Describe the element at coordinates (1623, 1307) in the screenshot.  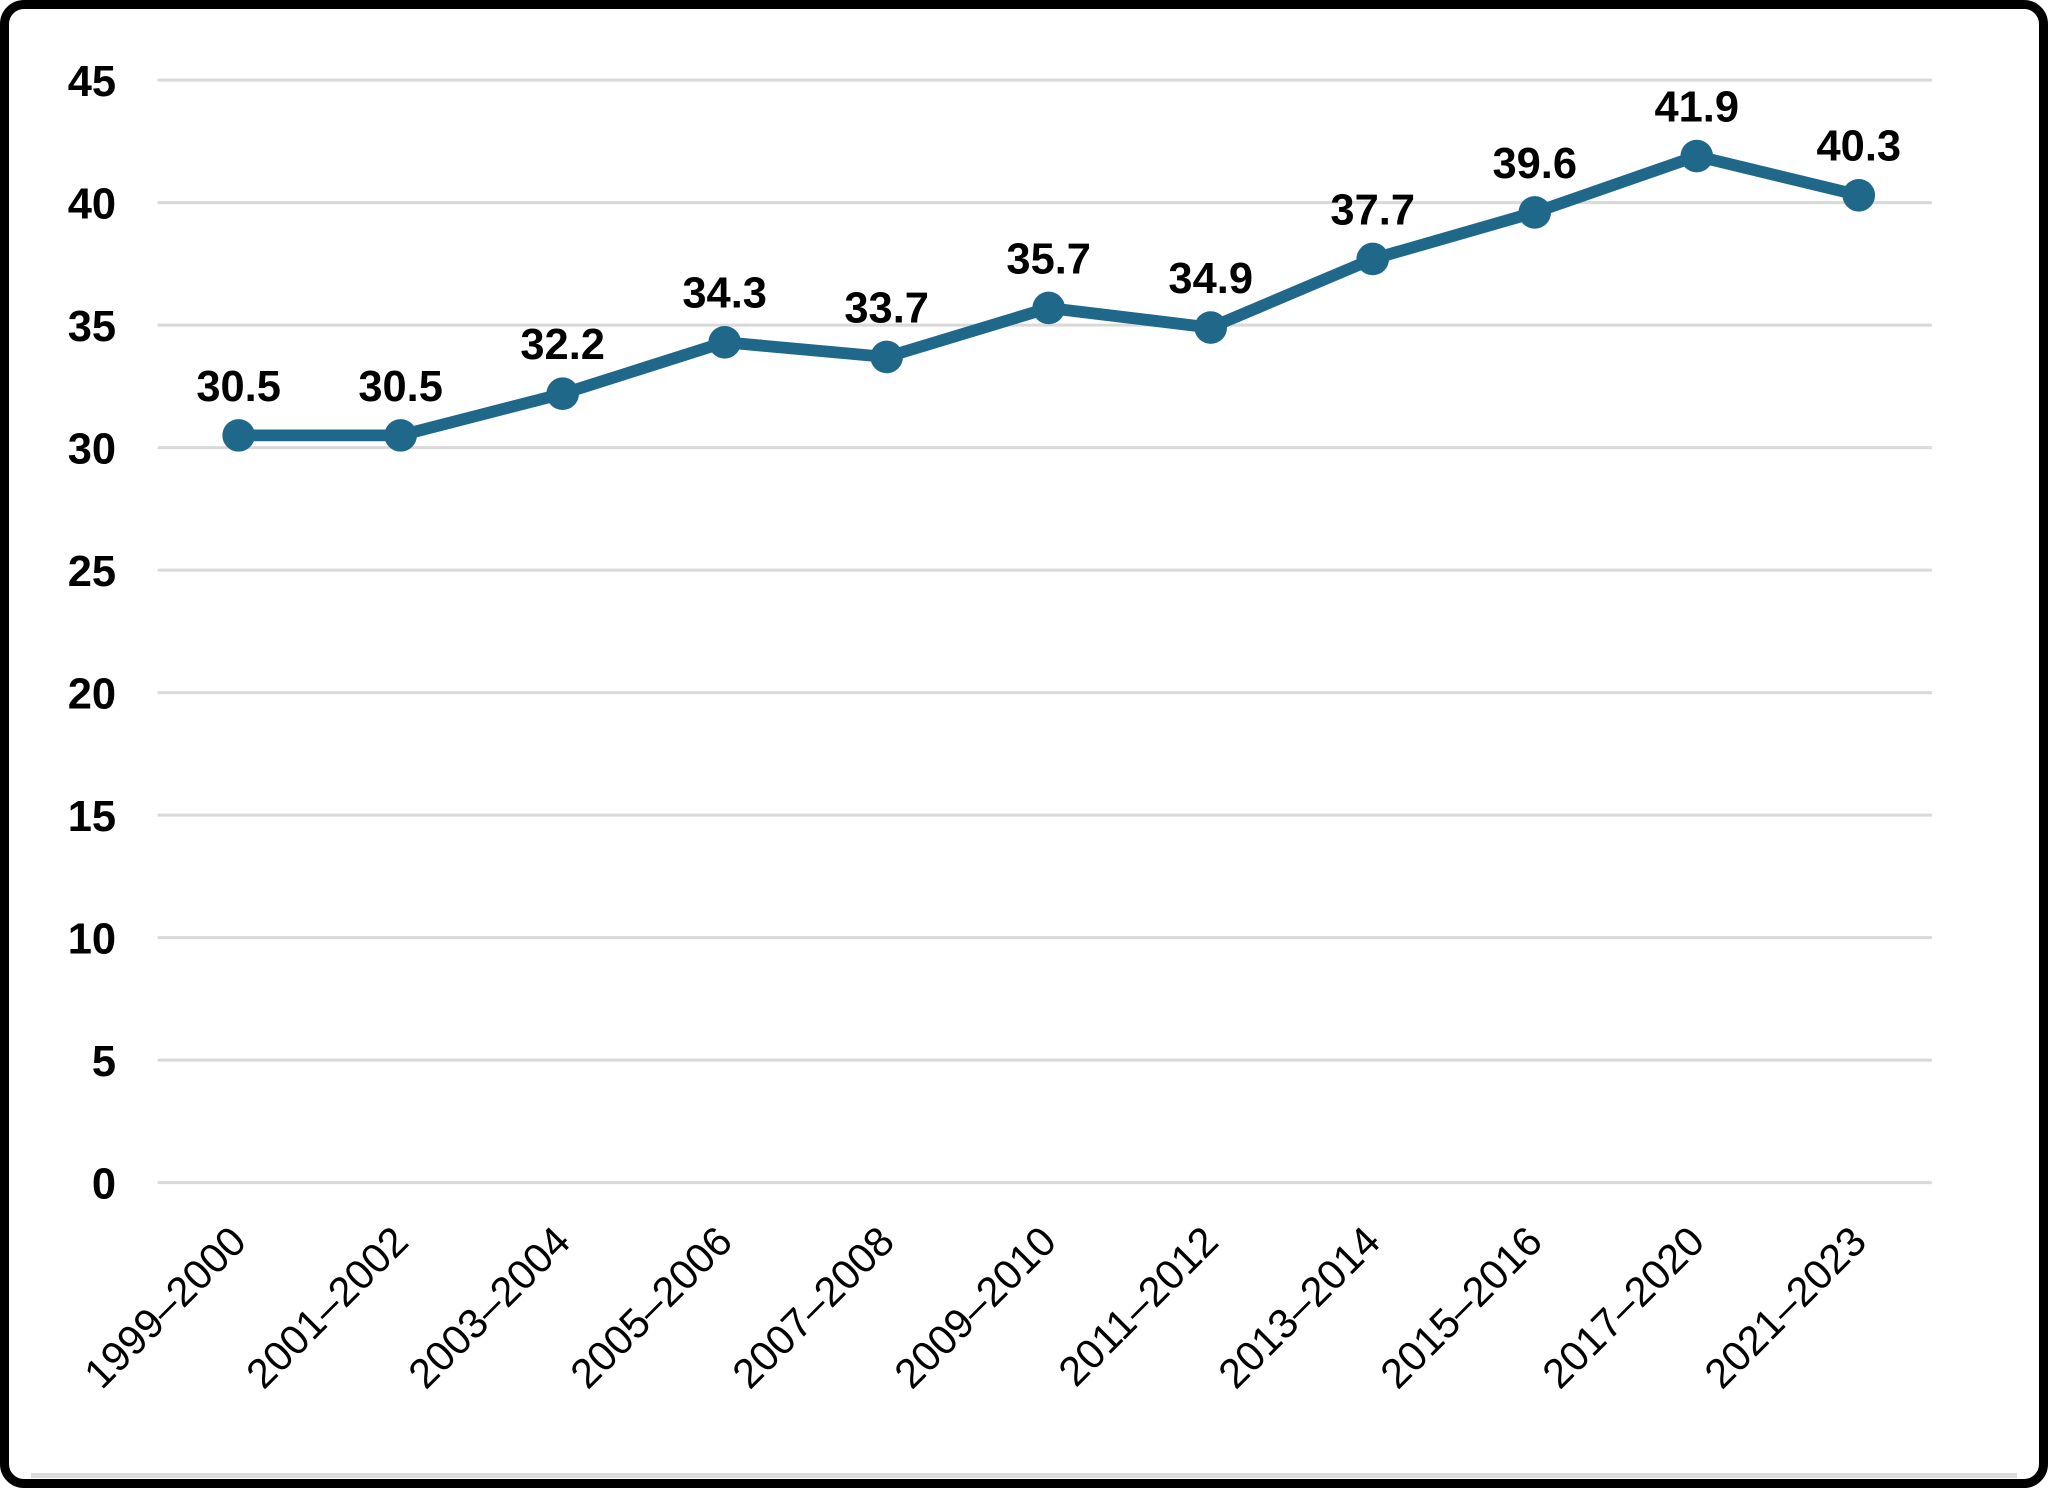
I see `x-axis-category-label: 2017–2020` at that location.